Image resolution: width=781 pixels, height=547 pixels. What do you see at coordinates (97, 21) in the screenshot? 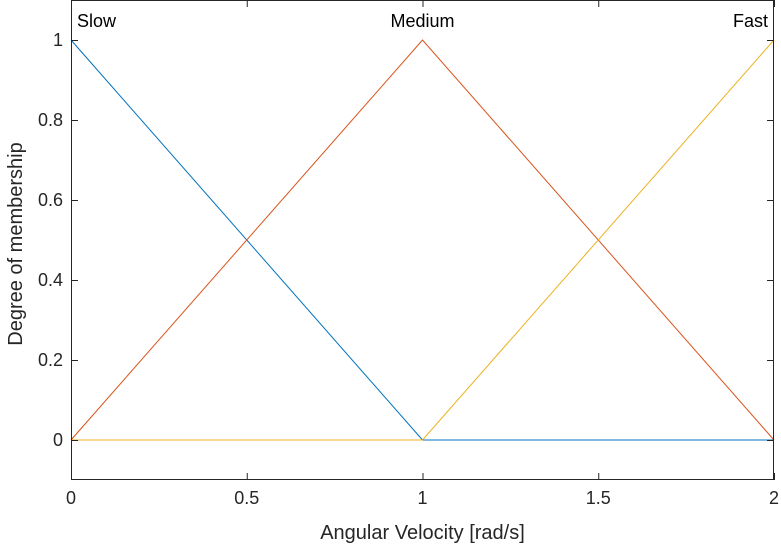
I see `mf-label-slow: Slow` at bounding box center [97, 21].